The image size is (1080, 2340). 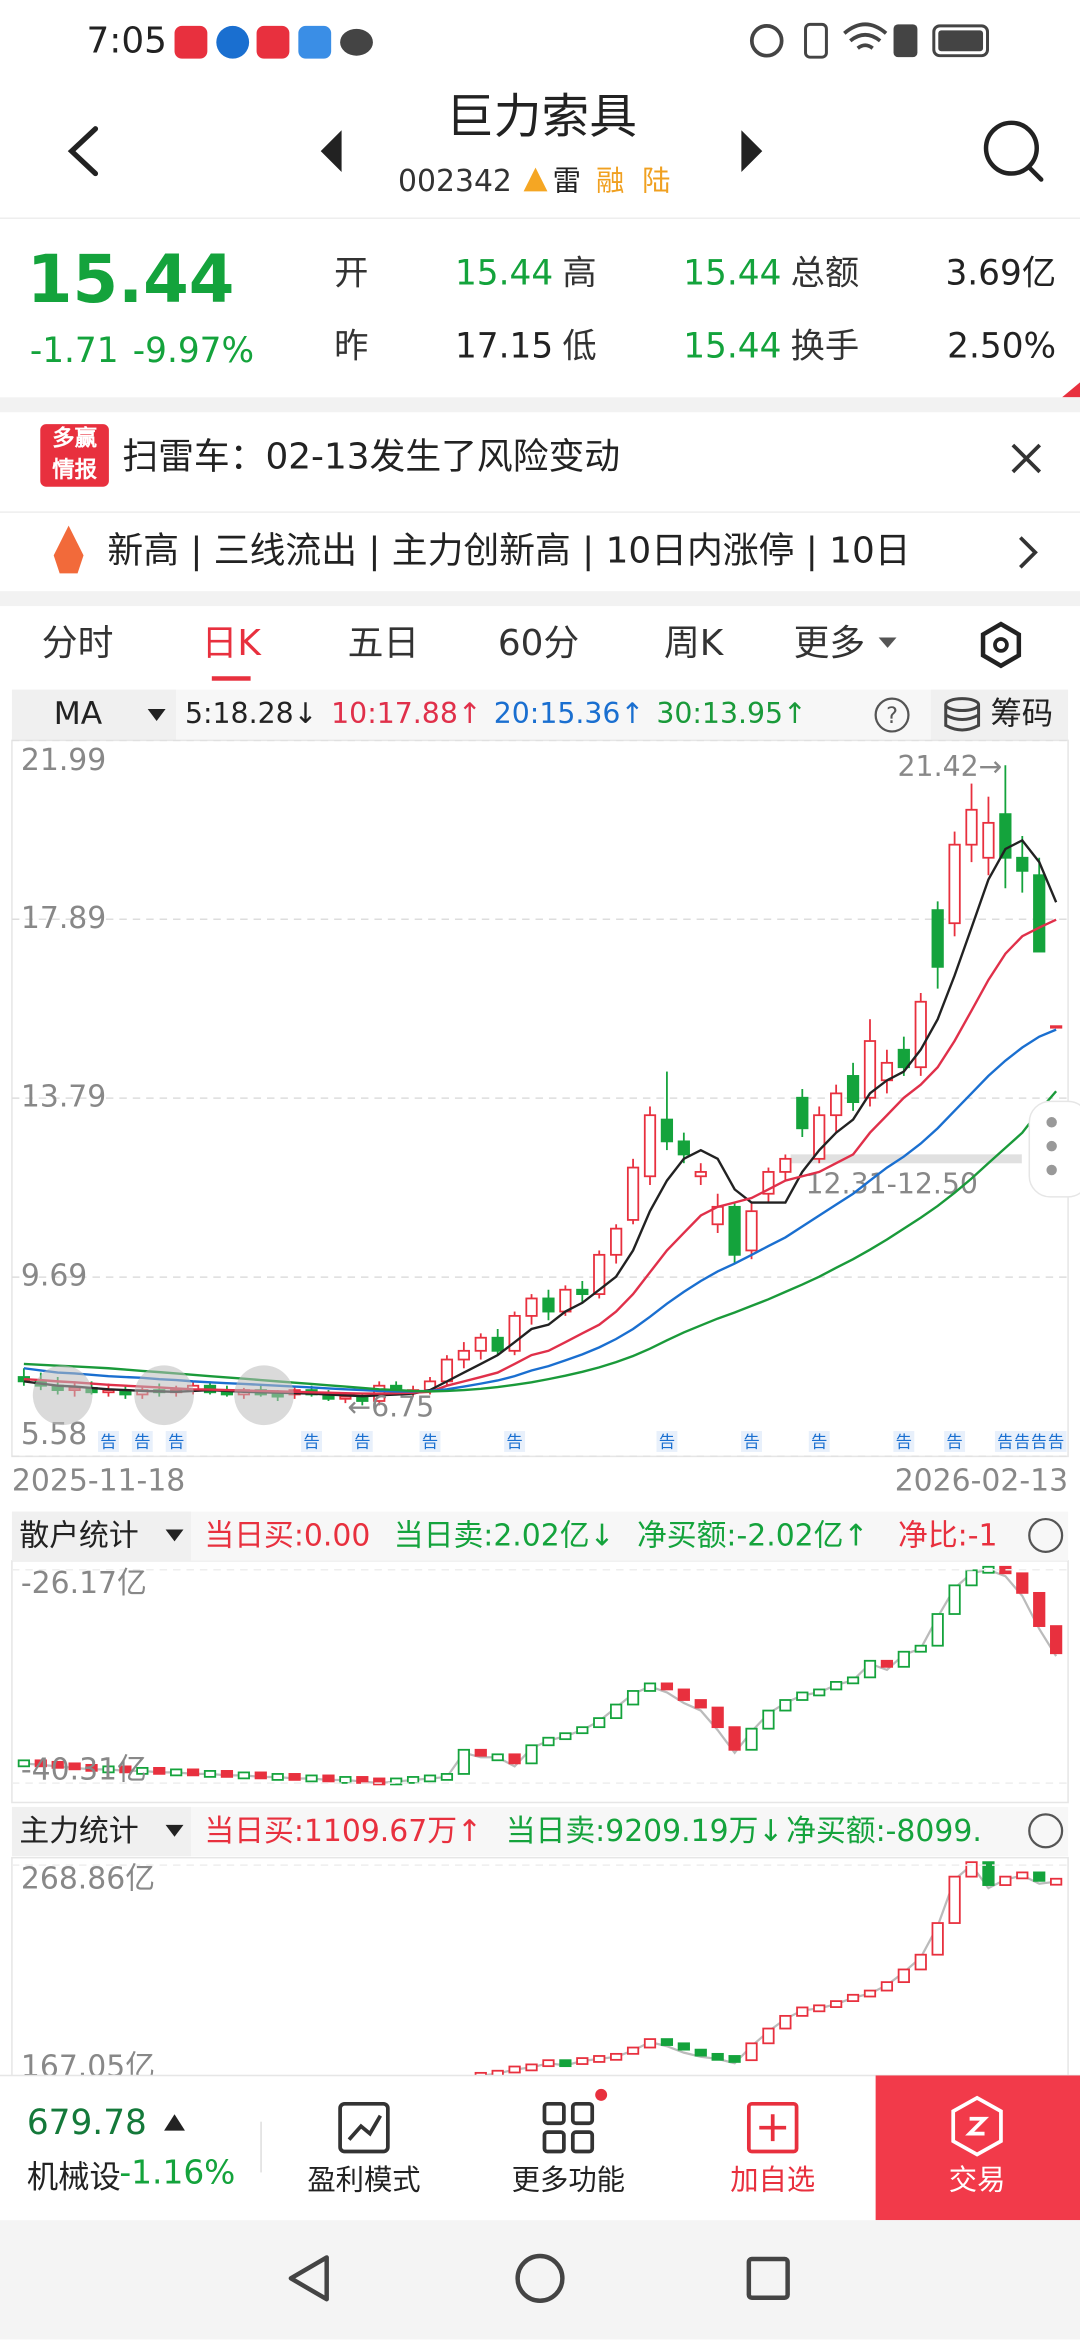 I want to click on y-tick-label: -26.17亿, so click(x=84, y=1583).